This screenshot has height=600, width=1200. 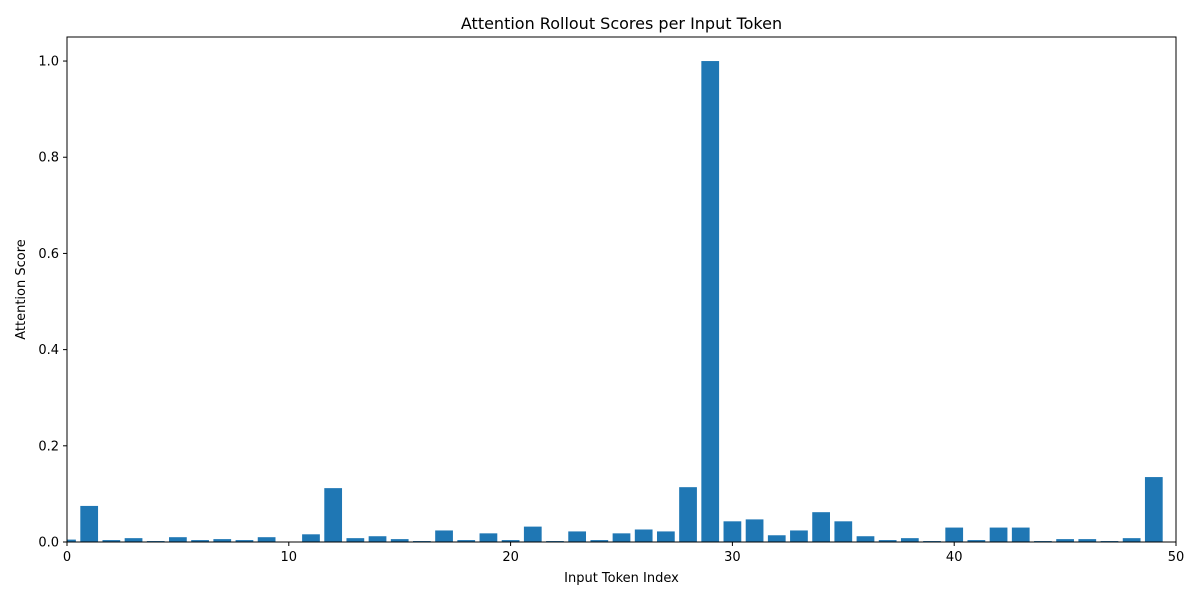 What do you see at coordinates (1176, 557) in the screenshot?
I see `x-tick-label: 50` at bounding box center [1176, 557].